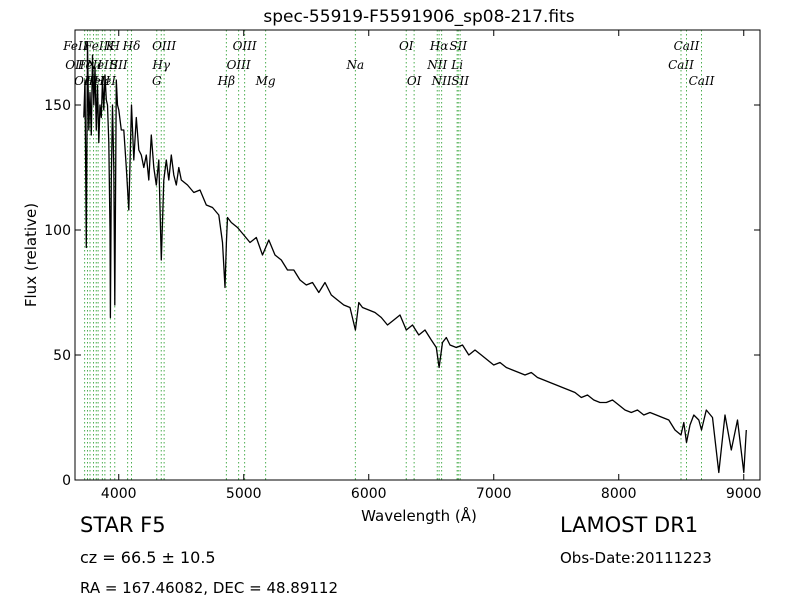  Describe the element at coordinates (66, 481) in the screenshot. I see `y-tick-label: 0` at that location.